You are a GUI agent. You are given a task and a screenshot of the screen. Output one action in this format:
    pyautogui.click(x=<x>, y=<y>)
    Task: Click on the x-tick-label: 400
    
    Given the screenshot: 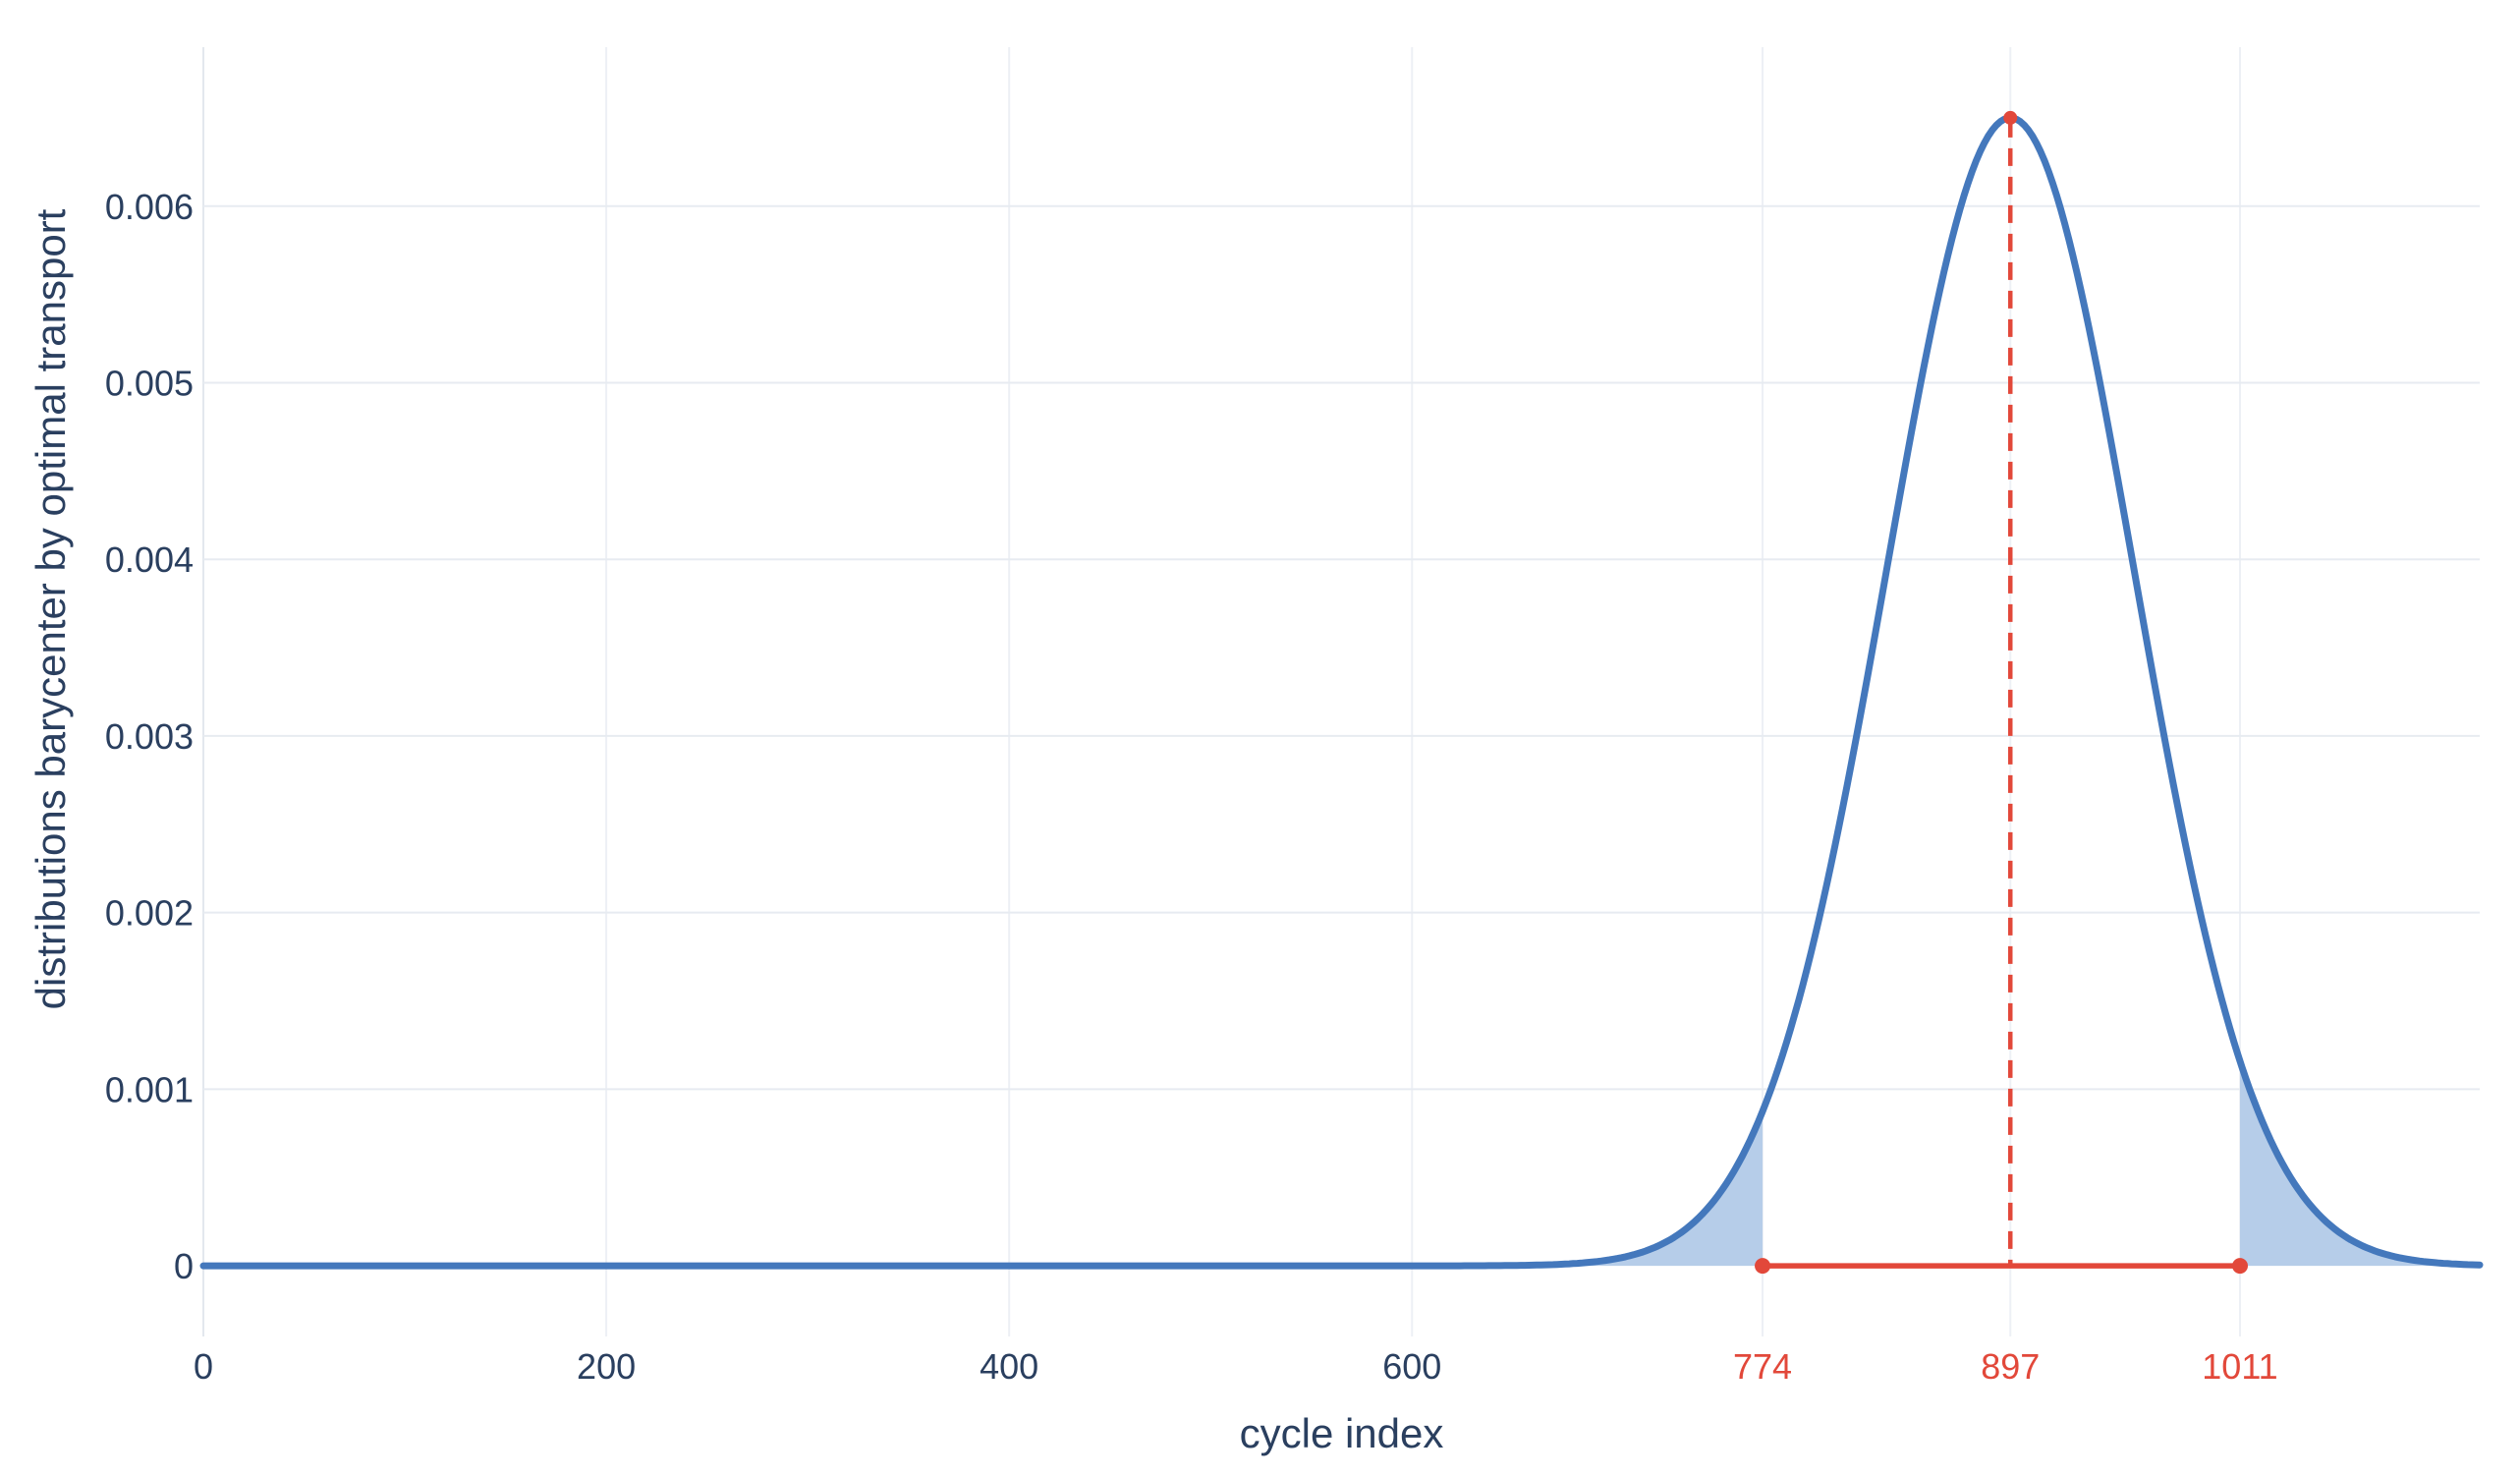 What is the action you would take?
    pyautogui.click(x=1009, y=1366)
    